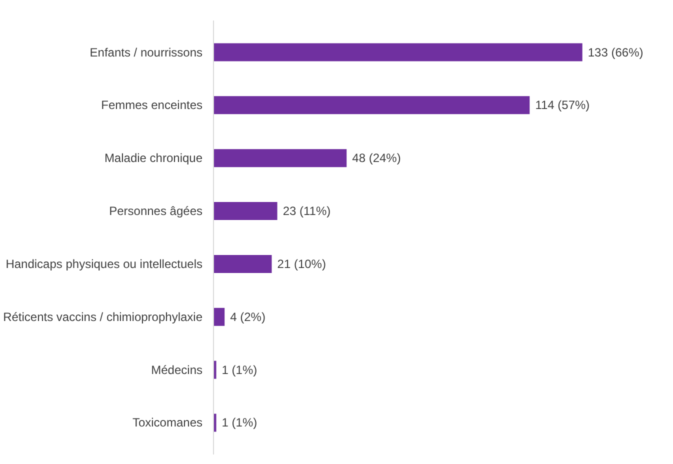 The image size is (673, 464). I want to click on data-label: 4 (2%), so click(248, 317).